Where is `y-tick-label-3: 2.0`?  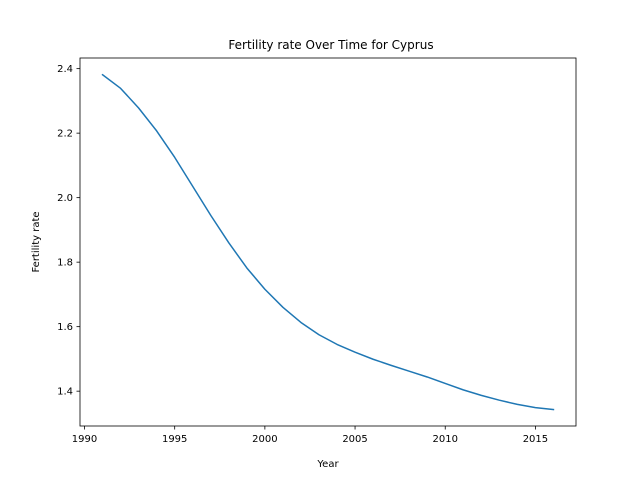 y-tick-label-3: 2.0 is located at coordinates (65, 198).